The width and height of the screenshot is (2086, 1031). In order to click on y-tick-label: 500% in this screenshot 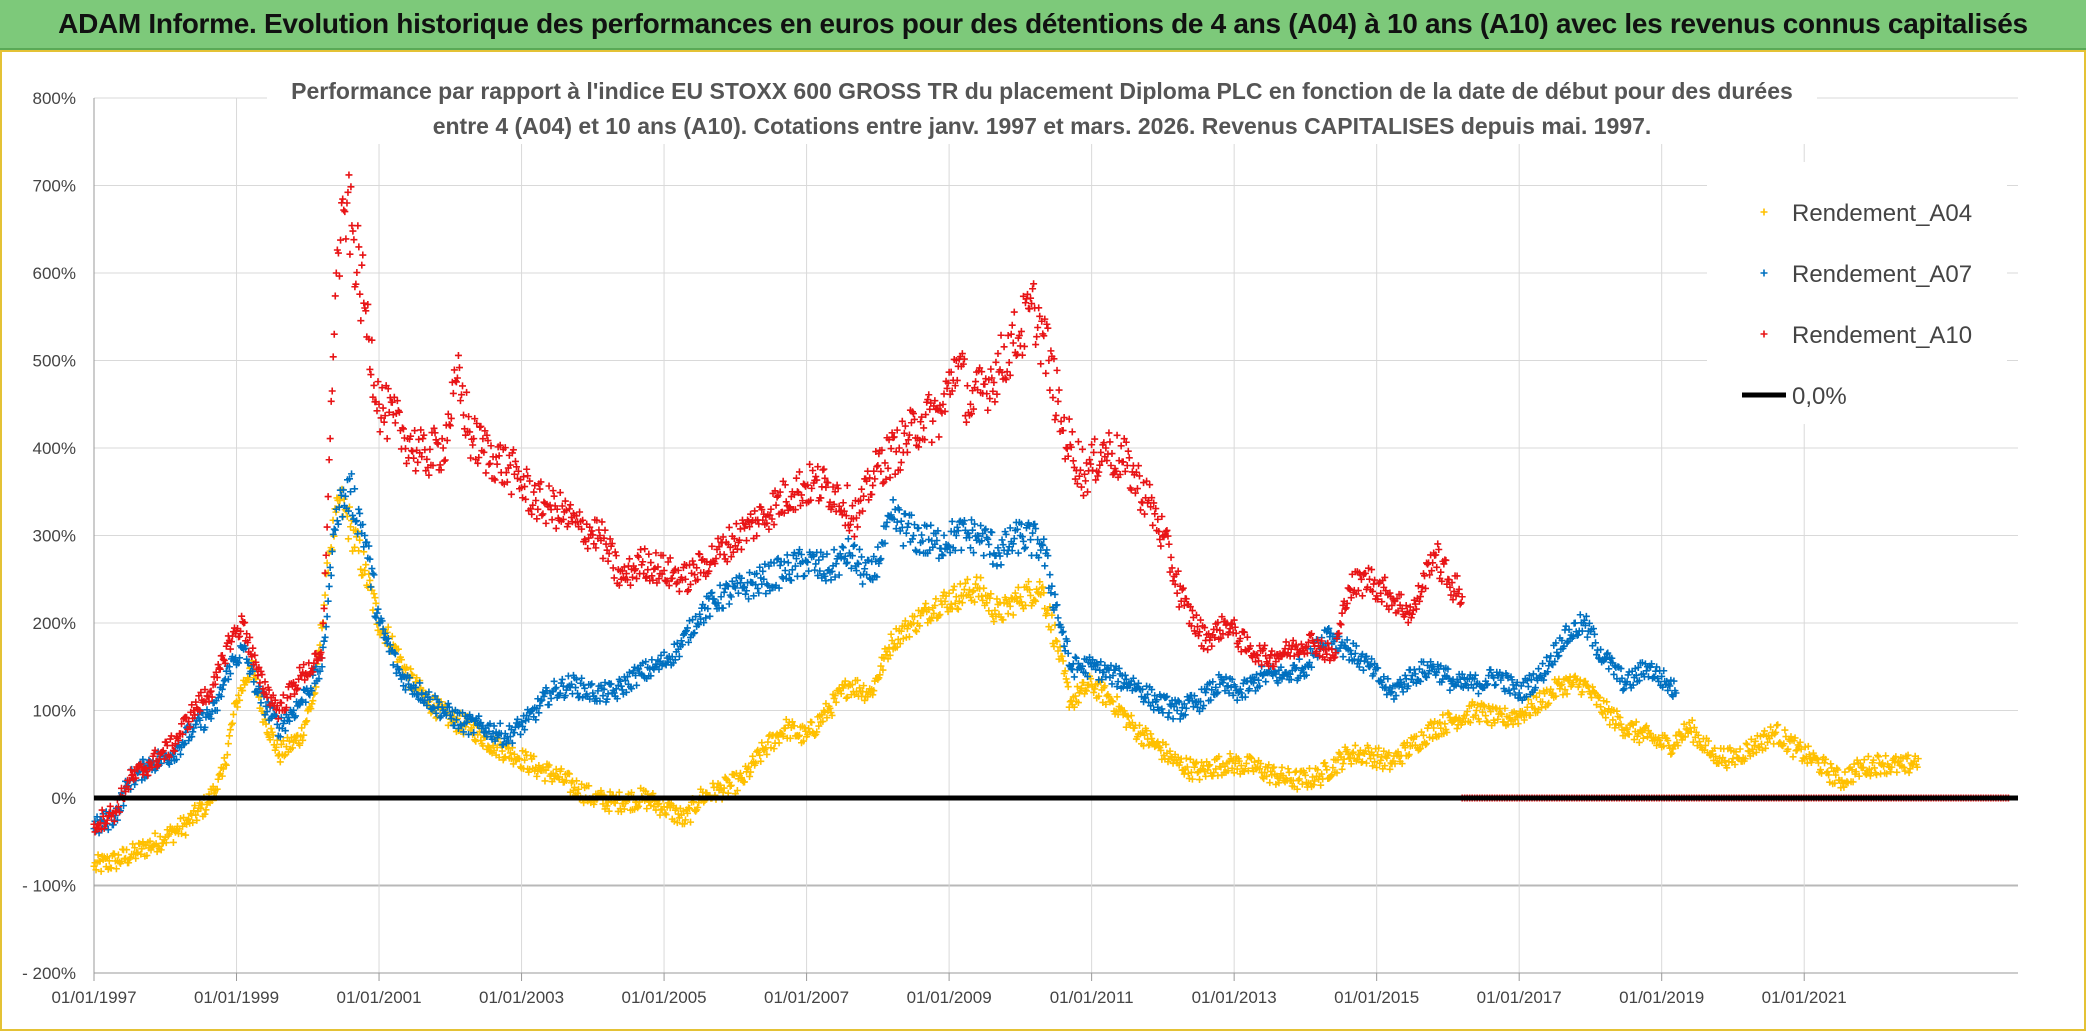, I will do `click(54, 361)`.